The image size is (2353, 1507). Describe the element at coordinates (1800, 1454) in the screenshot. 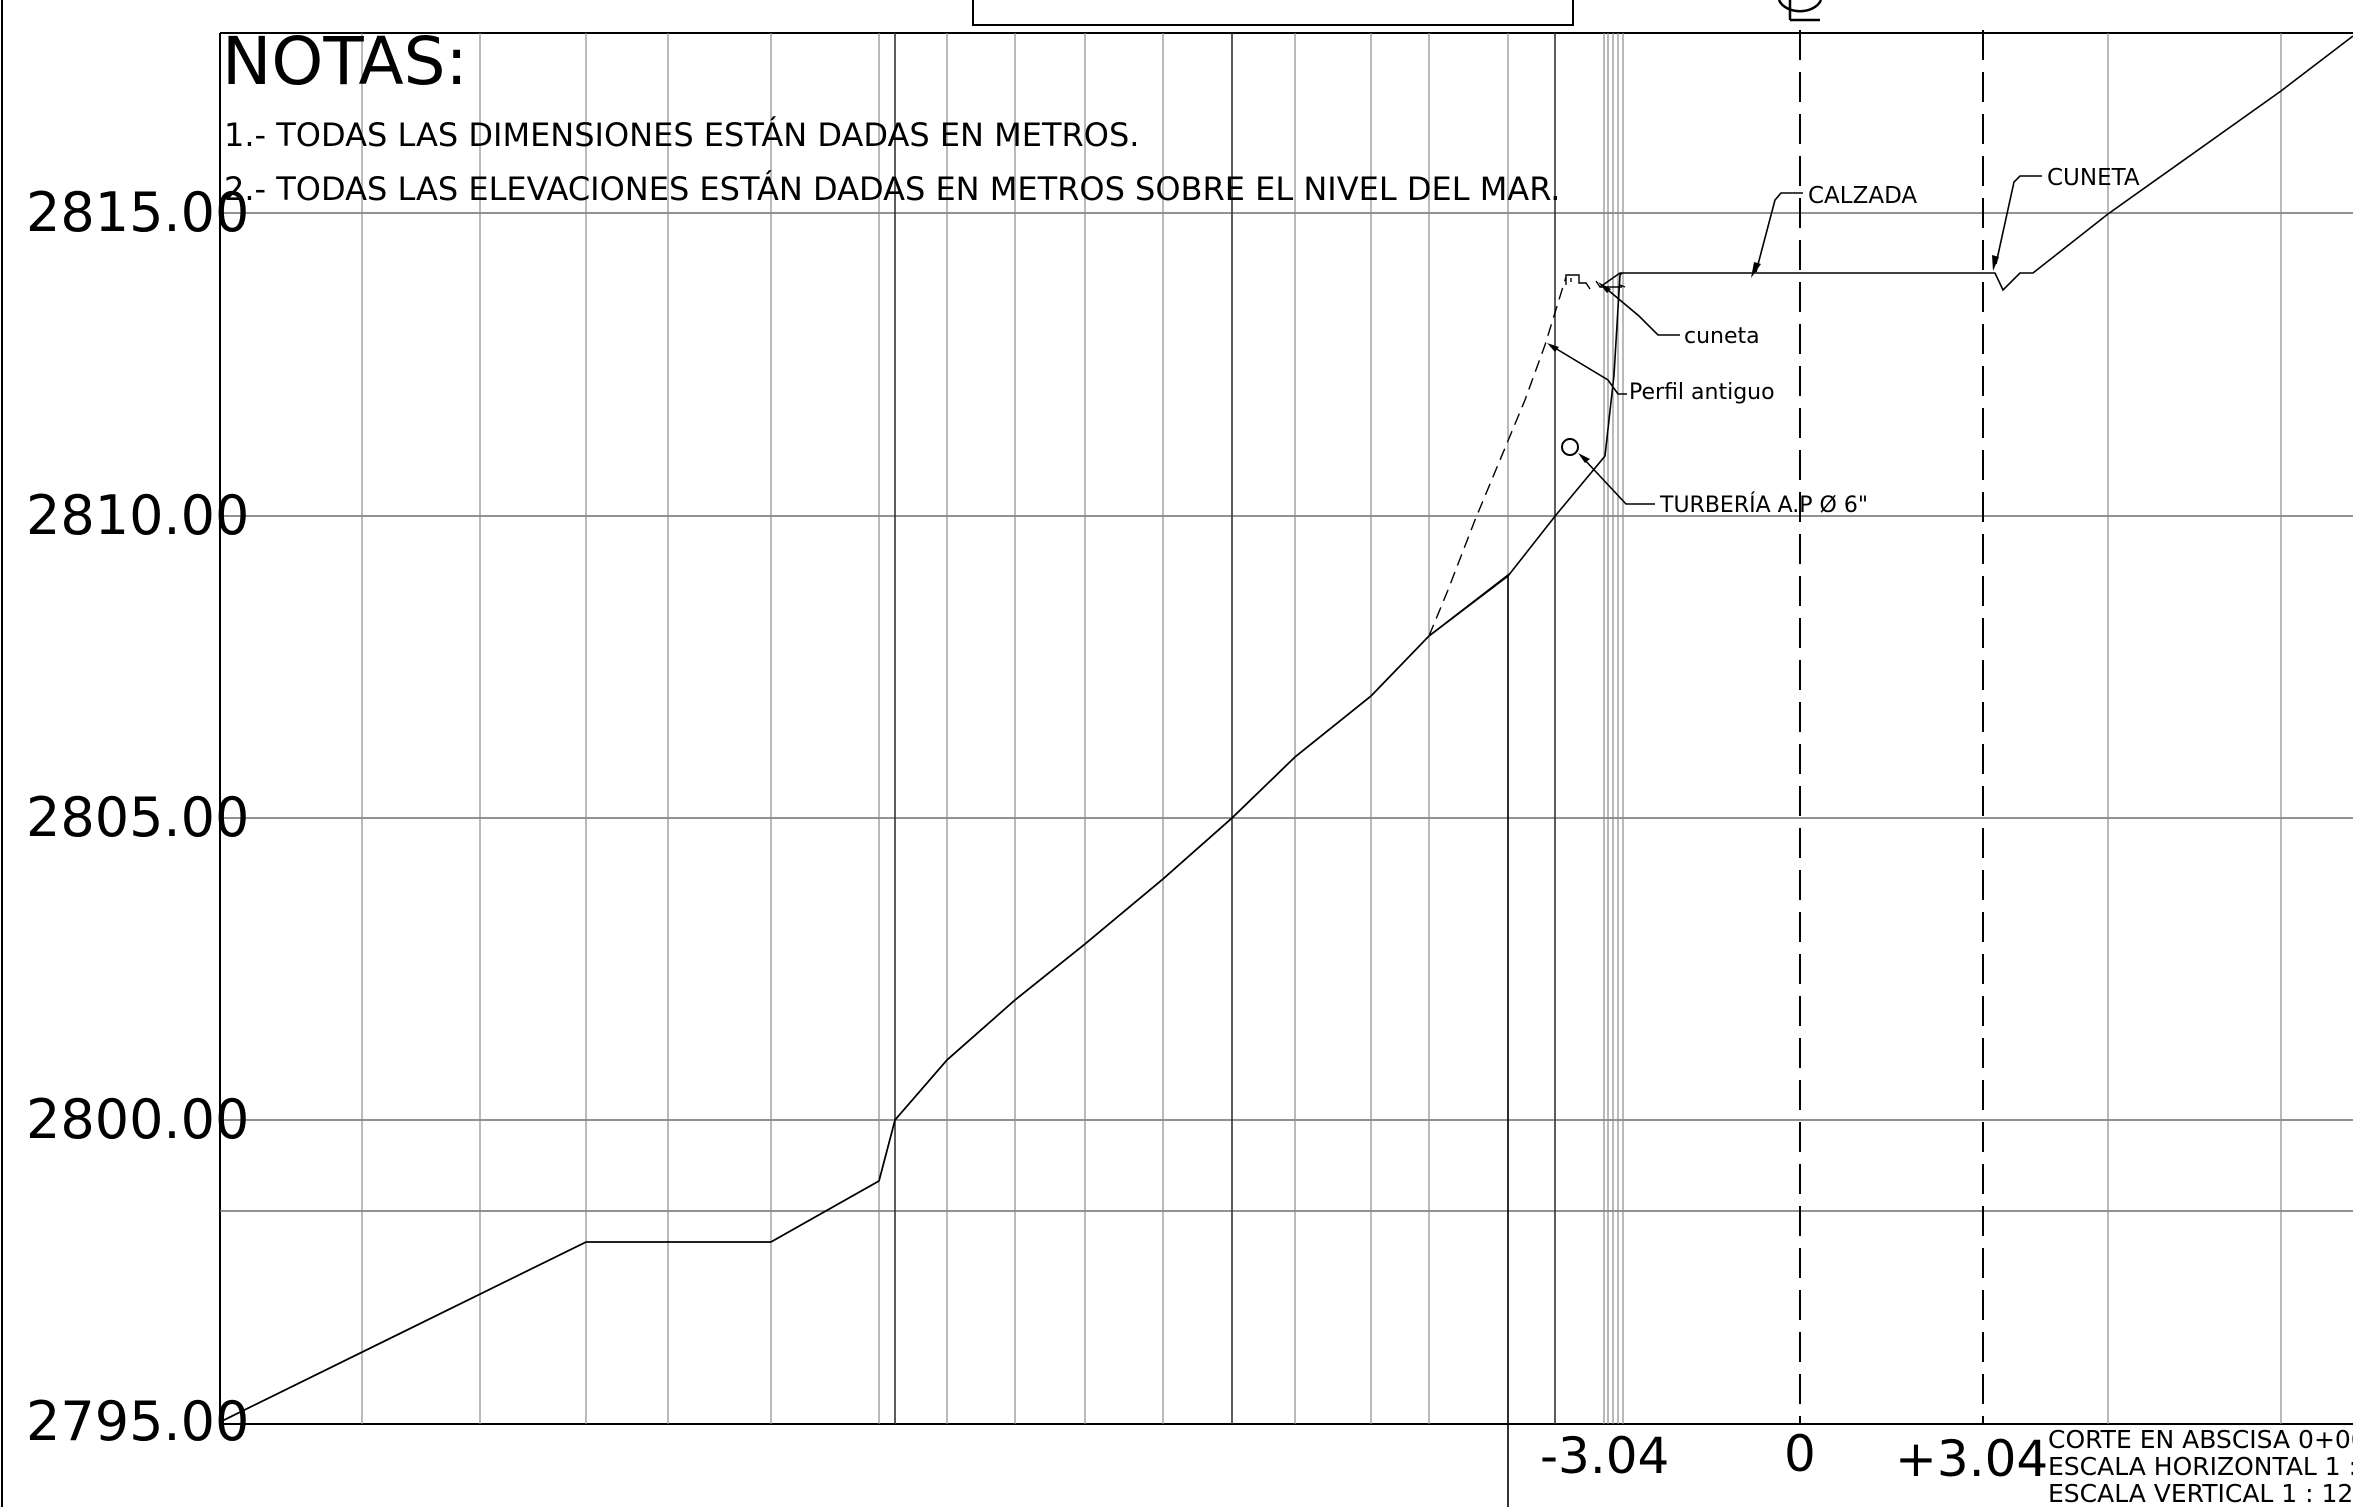

I see `station-label-center: 0` at that location.